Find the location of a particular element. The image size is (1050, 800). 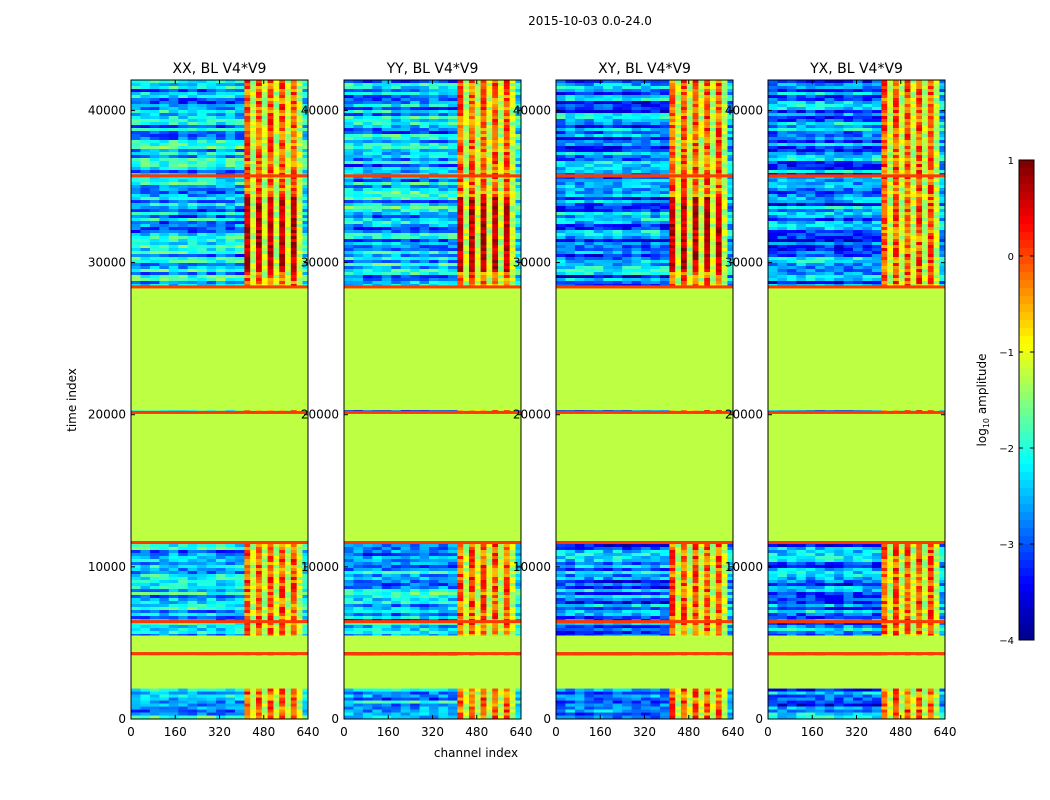

colorbar-tick-label: 1 is located at coordinates (1011, 161).